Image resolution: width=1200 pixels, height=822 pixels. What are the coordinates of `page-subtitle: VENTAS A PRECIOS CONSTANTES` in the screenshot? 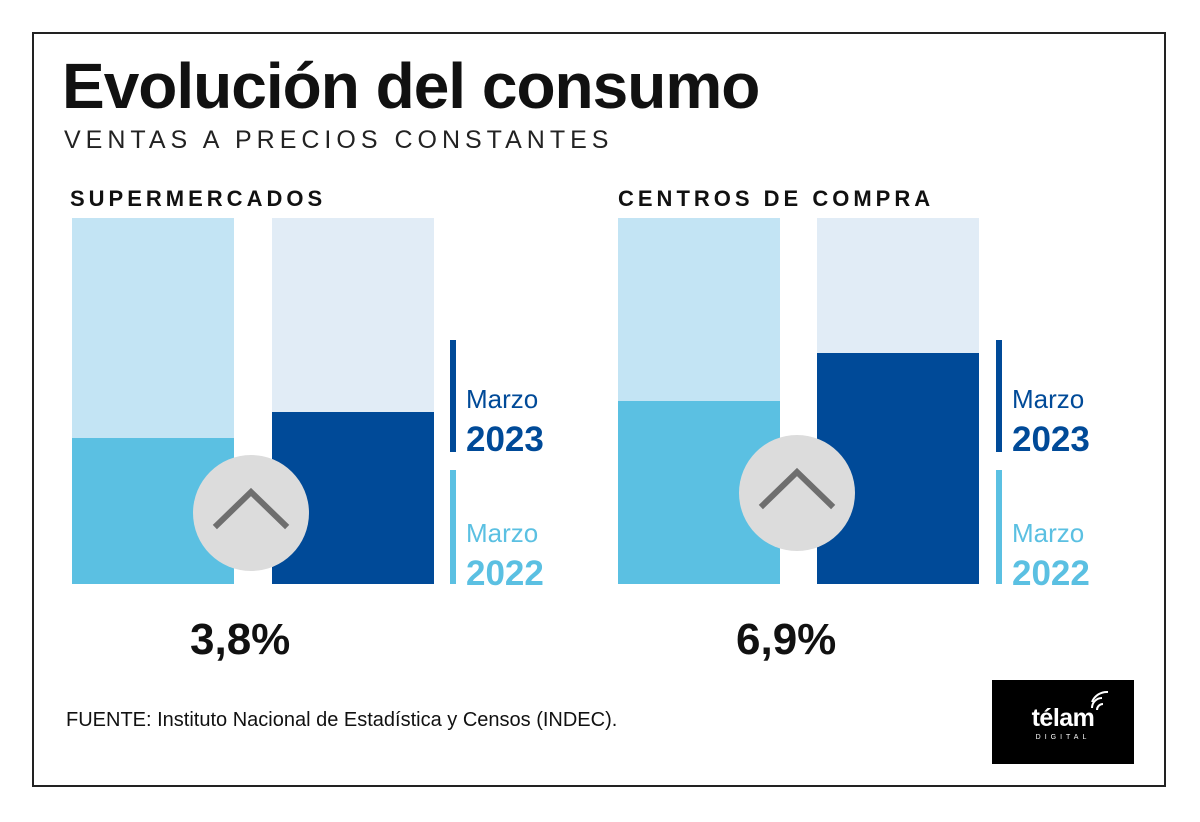 It's located at (339, 140).